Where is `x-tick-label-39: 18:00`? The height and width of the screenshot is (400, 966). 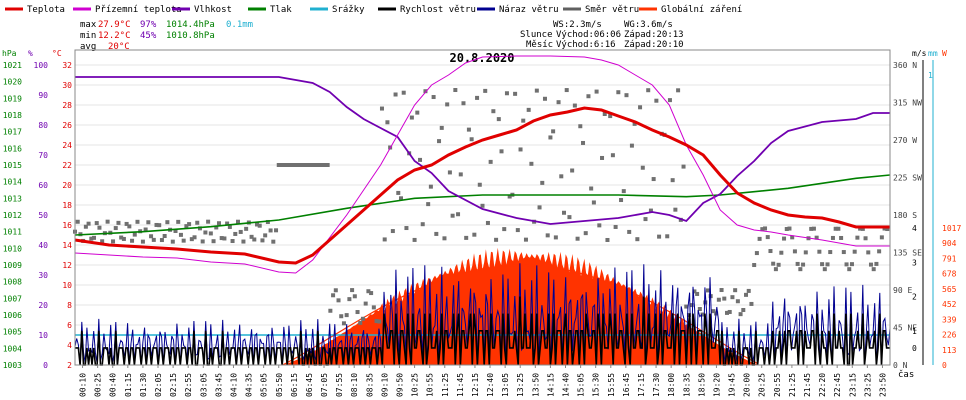 x-tick-label-39: 18:00 is located at coordinates (671, 385).